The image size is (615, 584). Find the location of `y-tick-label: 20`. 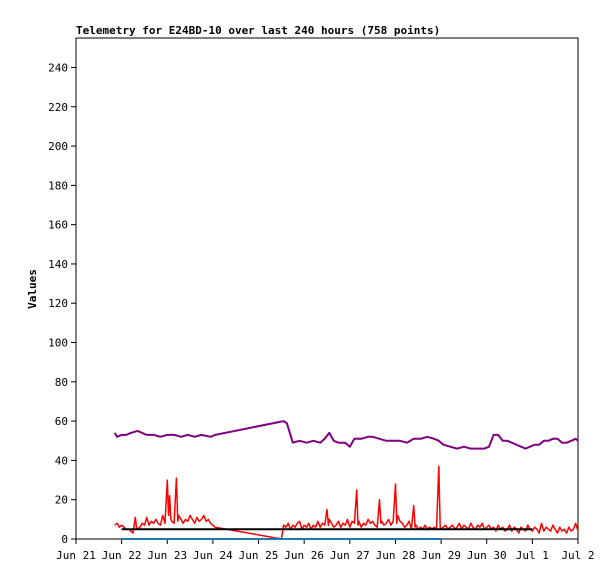

y-tick-label: 20 is located at coordinates (61, 500).